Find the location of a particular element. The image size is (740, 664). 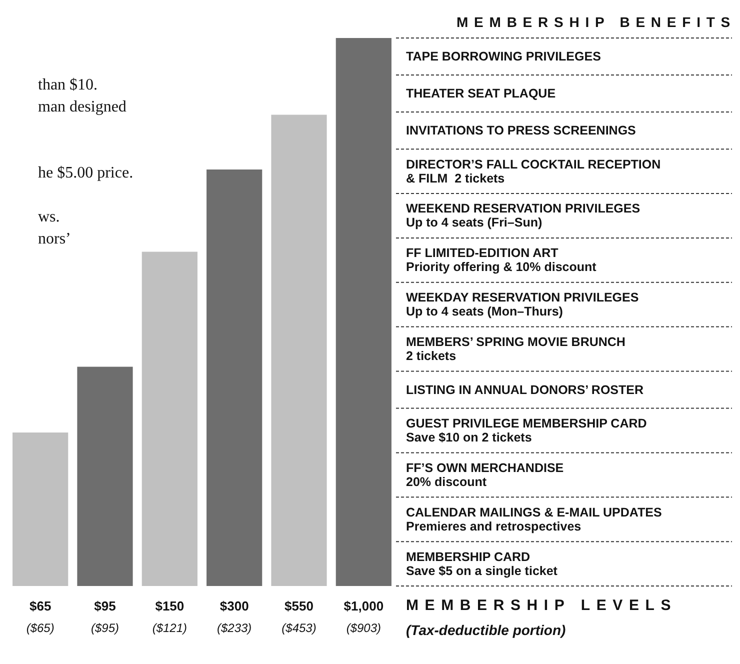

text: WEEKDAY RESERVATION PRIVILEGES Up to 4 seats (Mon–Thurs) is located at coordinates (522, 304).